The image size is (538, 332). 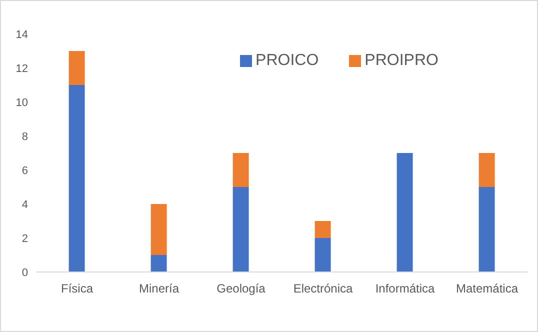 I want to click on x-tick-label: Física, so click(x=77, y=289).